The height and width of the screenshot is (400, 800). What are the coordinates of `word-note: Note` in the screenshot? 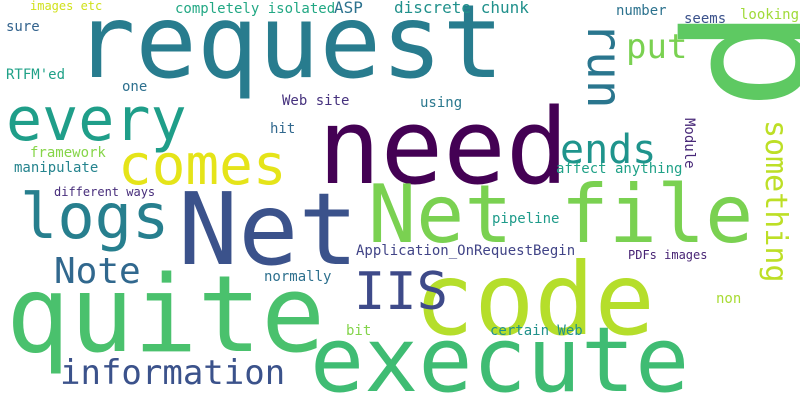 It's located at (97, 271).